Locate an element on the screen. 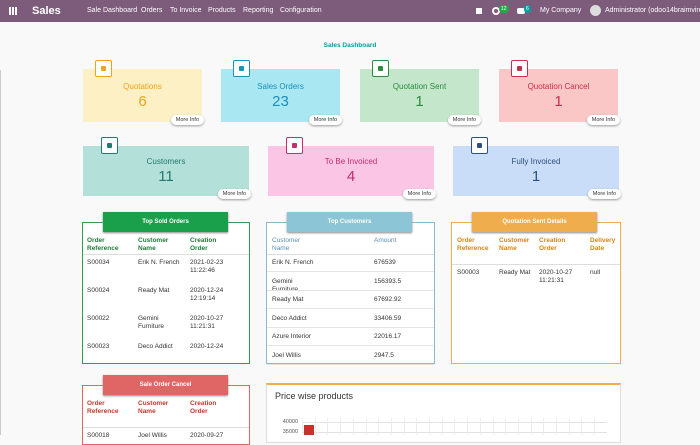 Image resolution: width=700 pixels, height=445 pixels. card: Quotation Sent 1 More Info is located at coordinates (420, 97).